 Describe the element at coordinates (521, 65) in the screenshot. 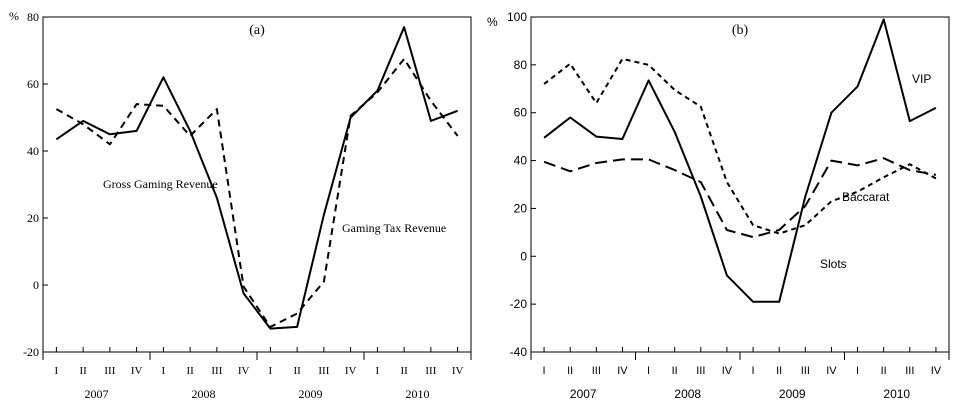

I see `panel-b-y-tick-label: 80` at that location.